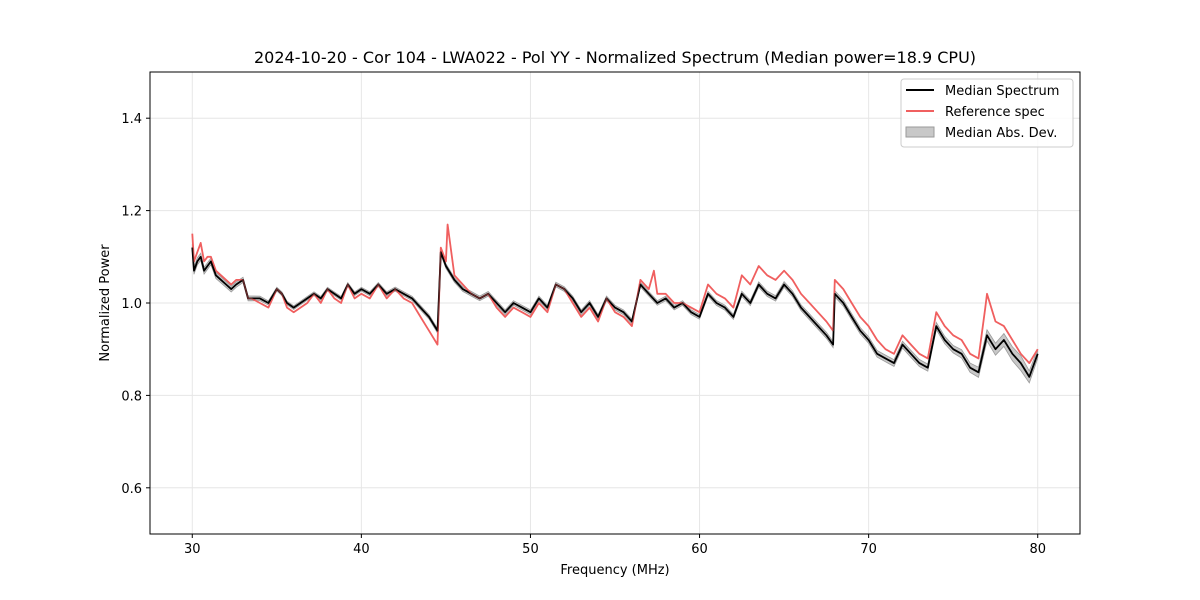 The width and height of the screenshot is (1200, 600). I want to click on x-tick-label: 30, so click(192, 549).